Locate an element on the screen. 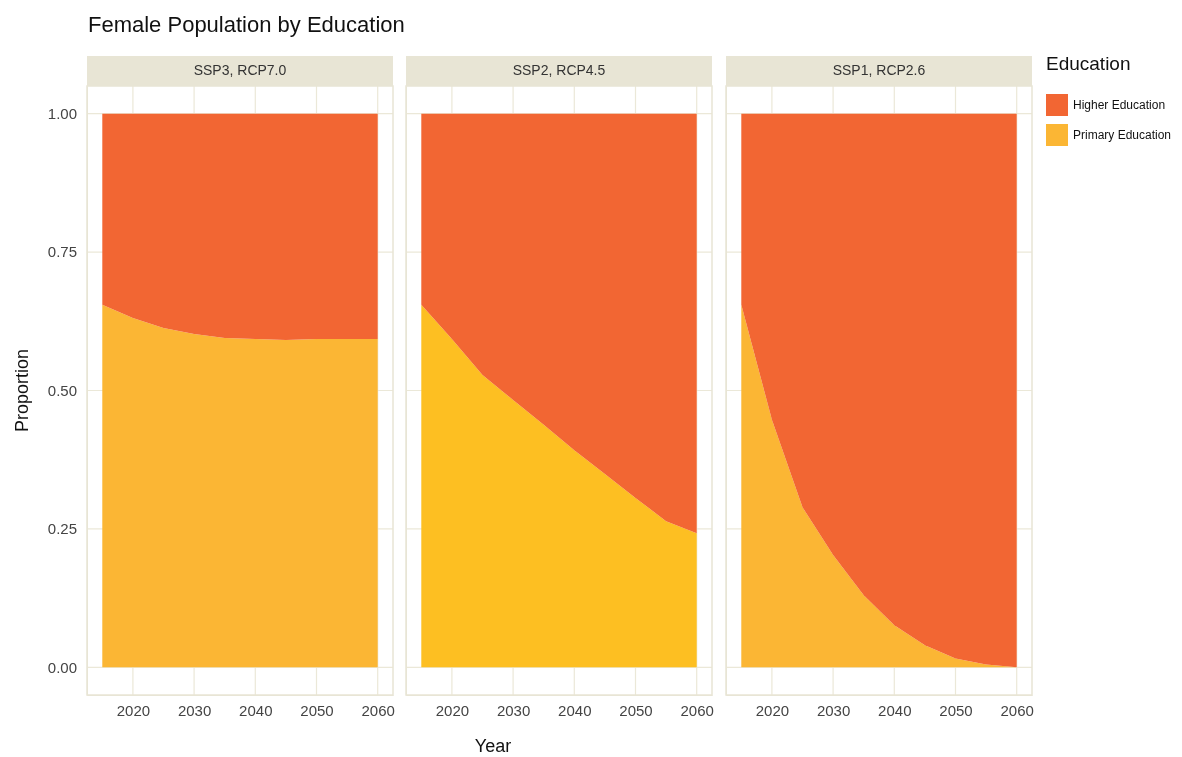  legend-title: Education is located at coordinates (1088, 63).